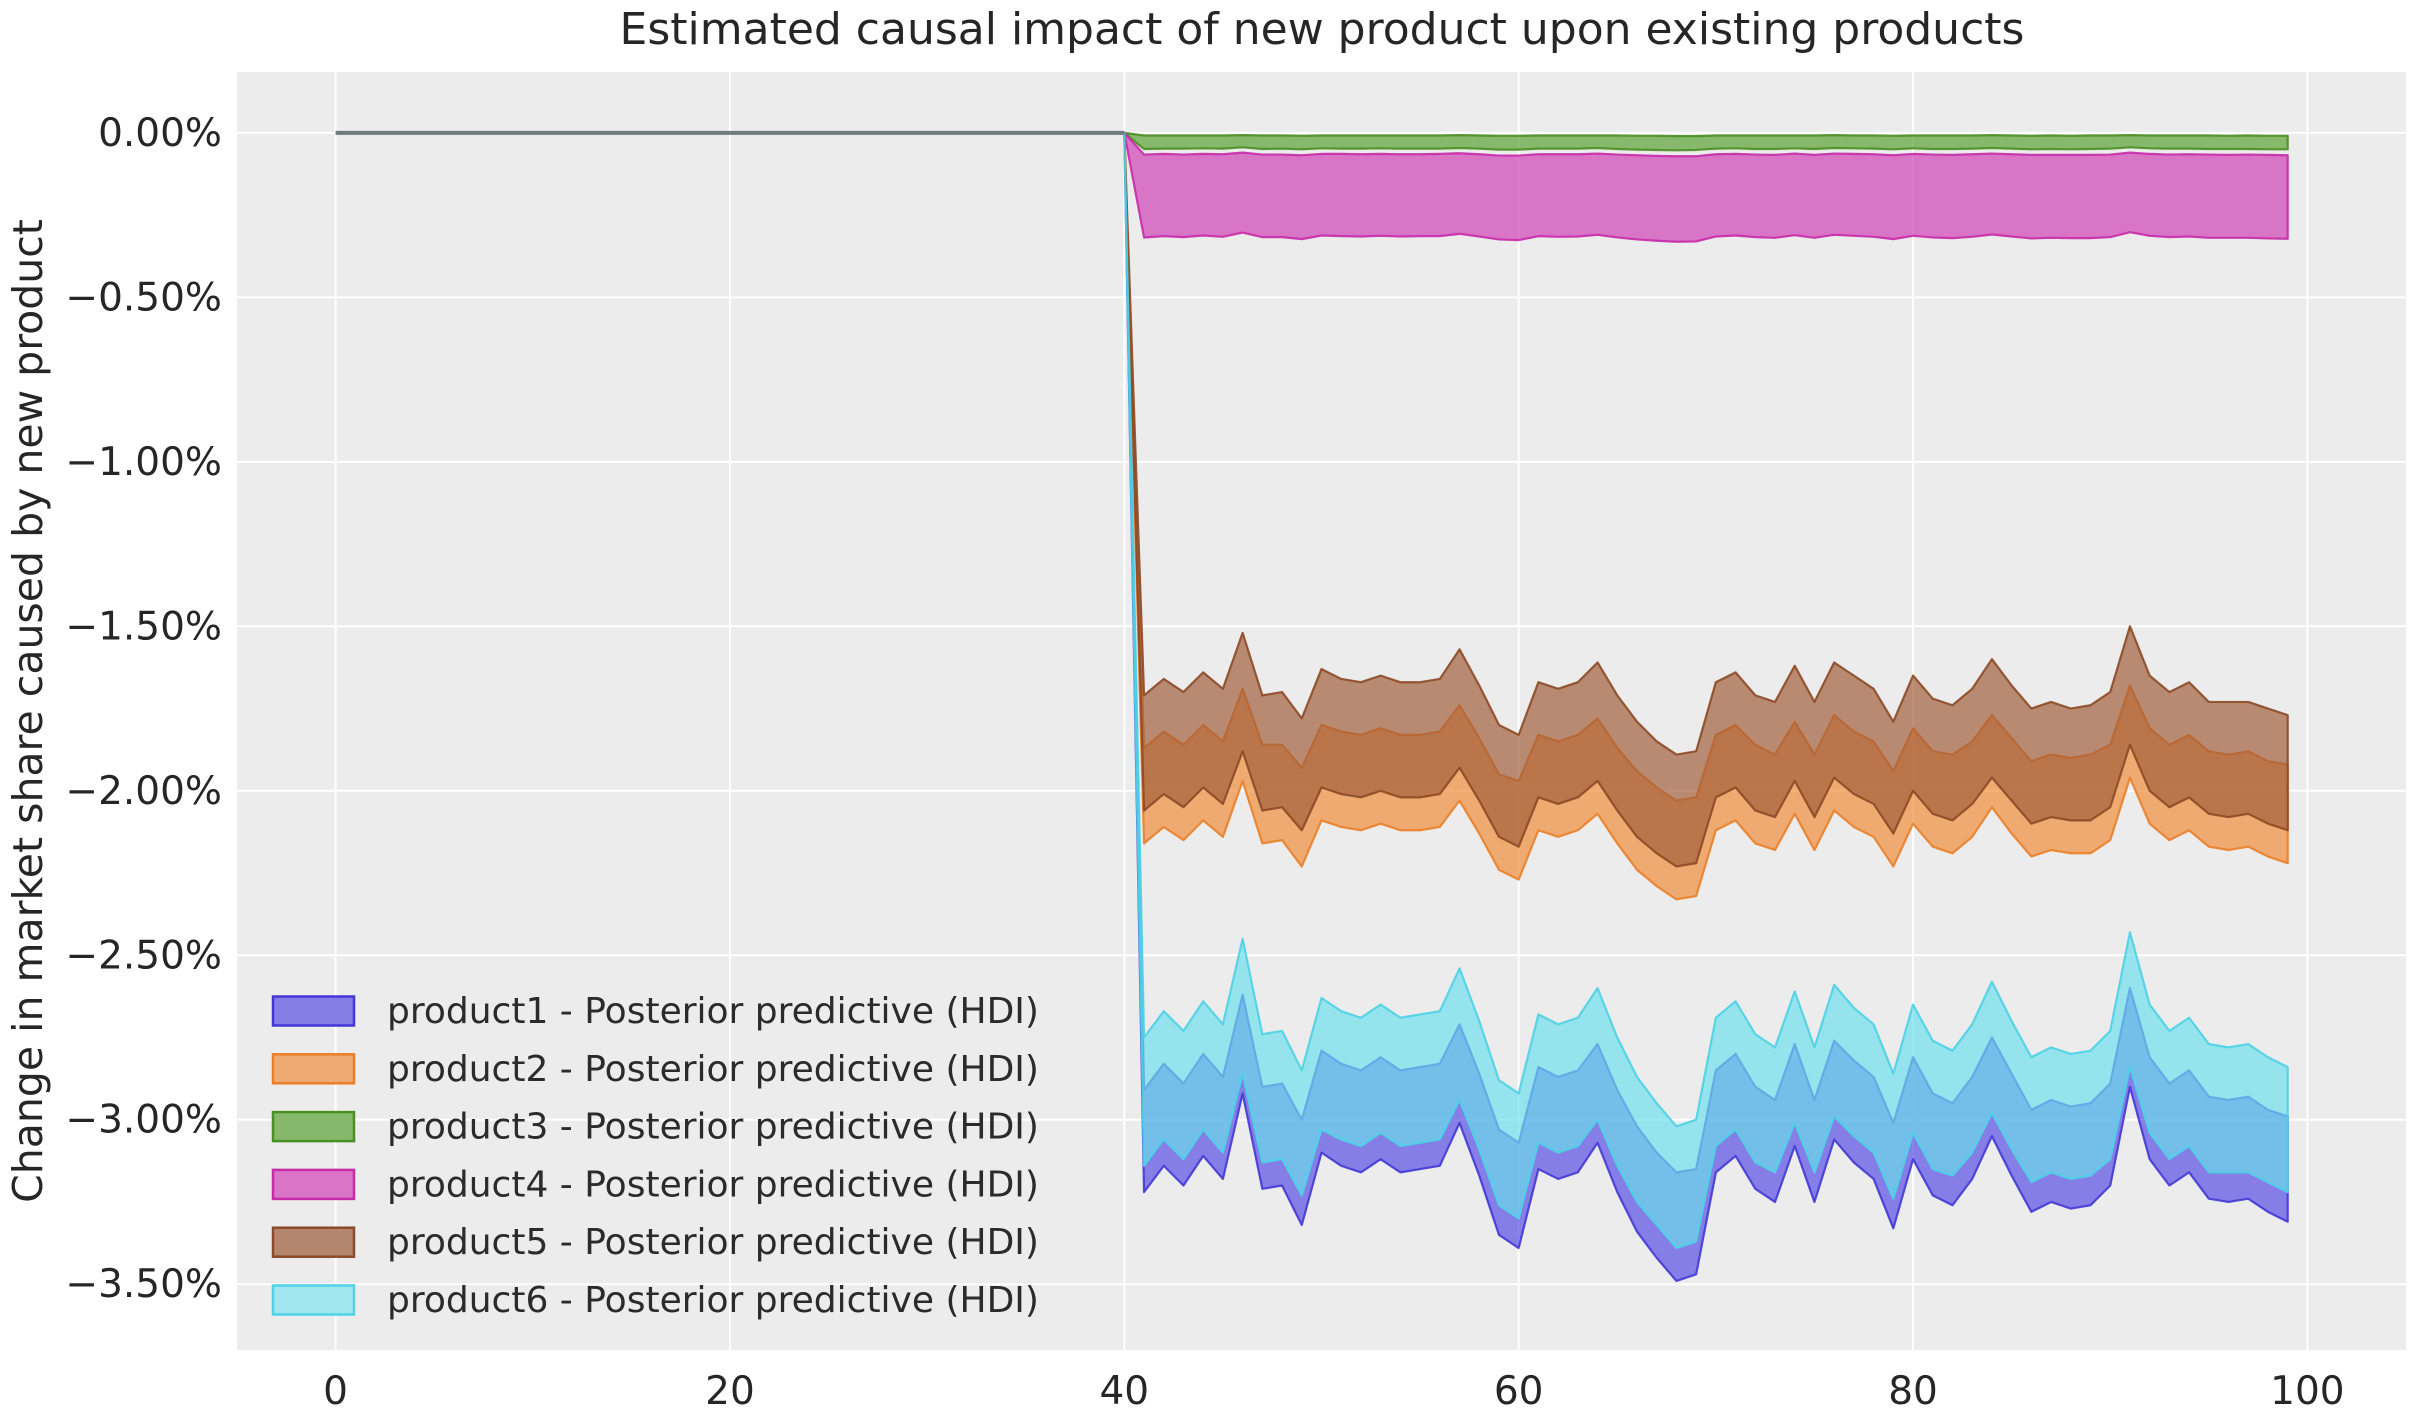  Describe the element at coordinates (1706, 187) in the screenshot. I see `band-product4` at that location.